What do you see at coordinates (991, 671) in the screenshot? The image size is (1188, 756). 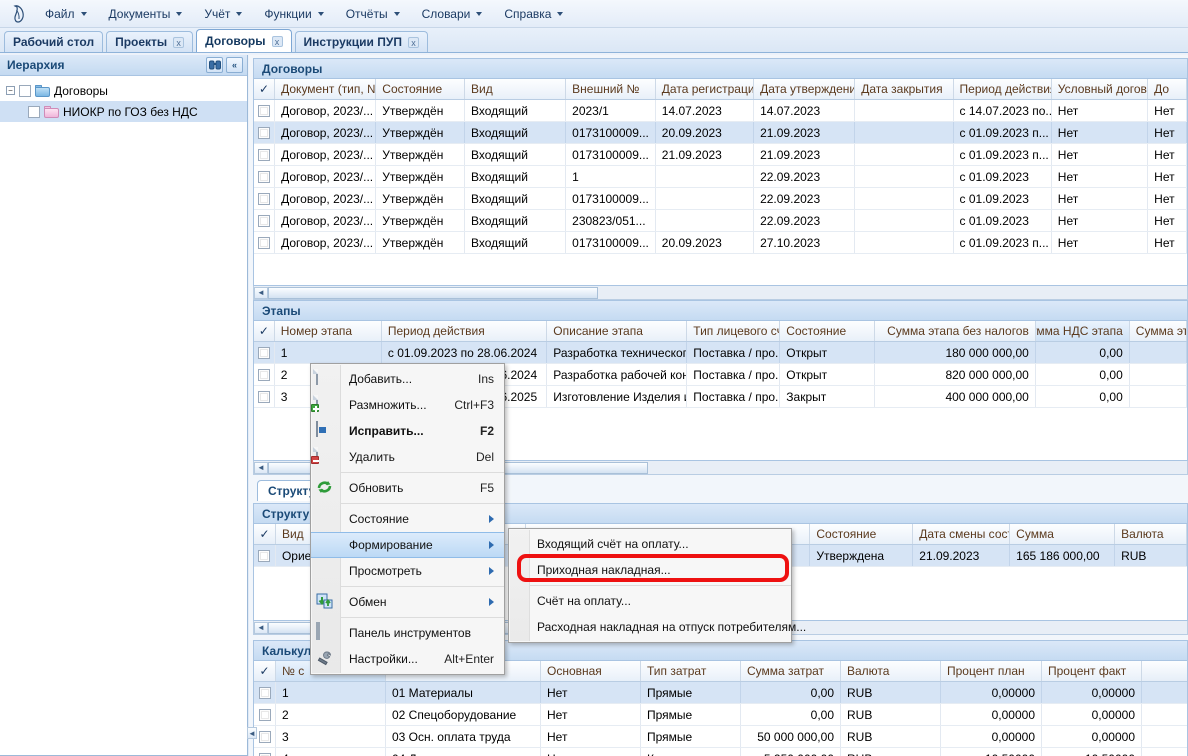 I see `column-header-percent-plan: Процент план` at bounding box center [991, 671].